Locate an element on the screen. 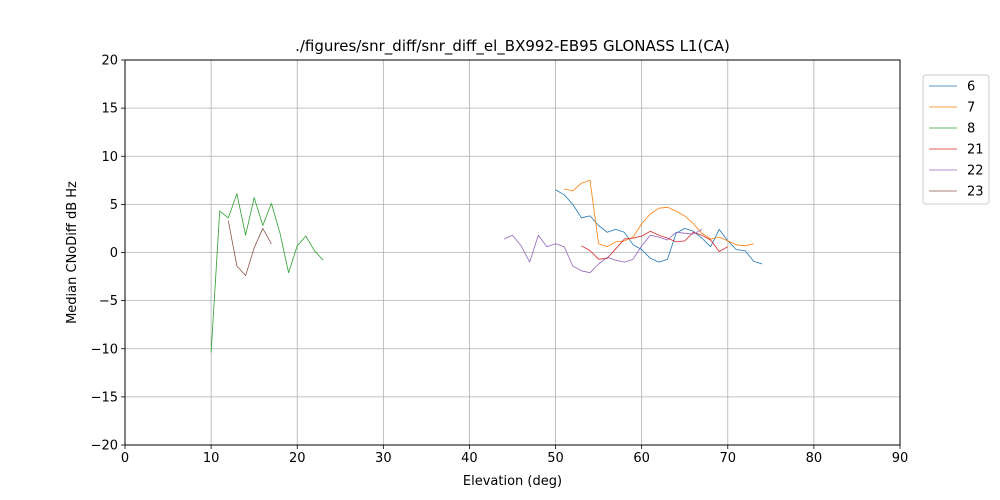  y-tick-label: 20 is located at coordinates (109, 61).